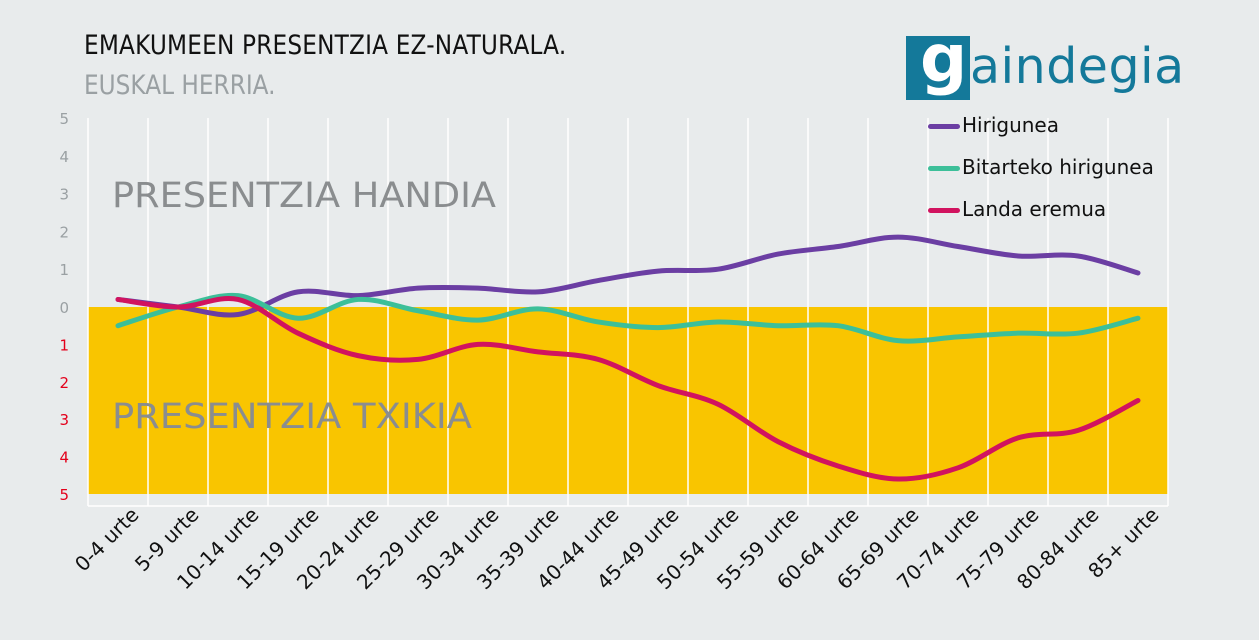  I want to click on legend-label-bitarteko-hirigunea: Bitarteko hirigunea, so click(1058, 167).